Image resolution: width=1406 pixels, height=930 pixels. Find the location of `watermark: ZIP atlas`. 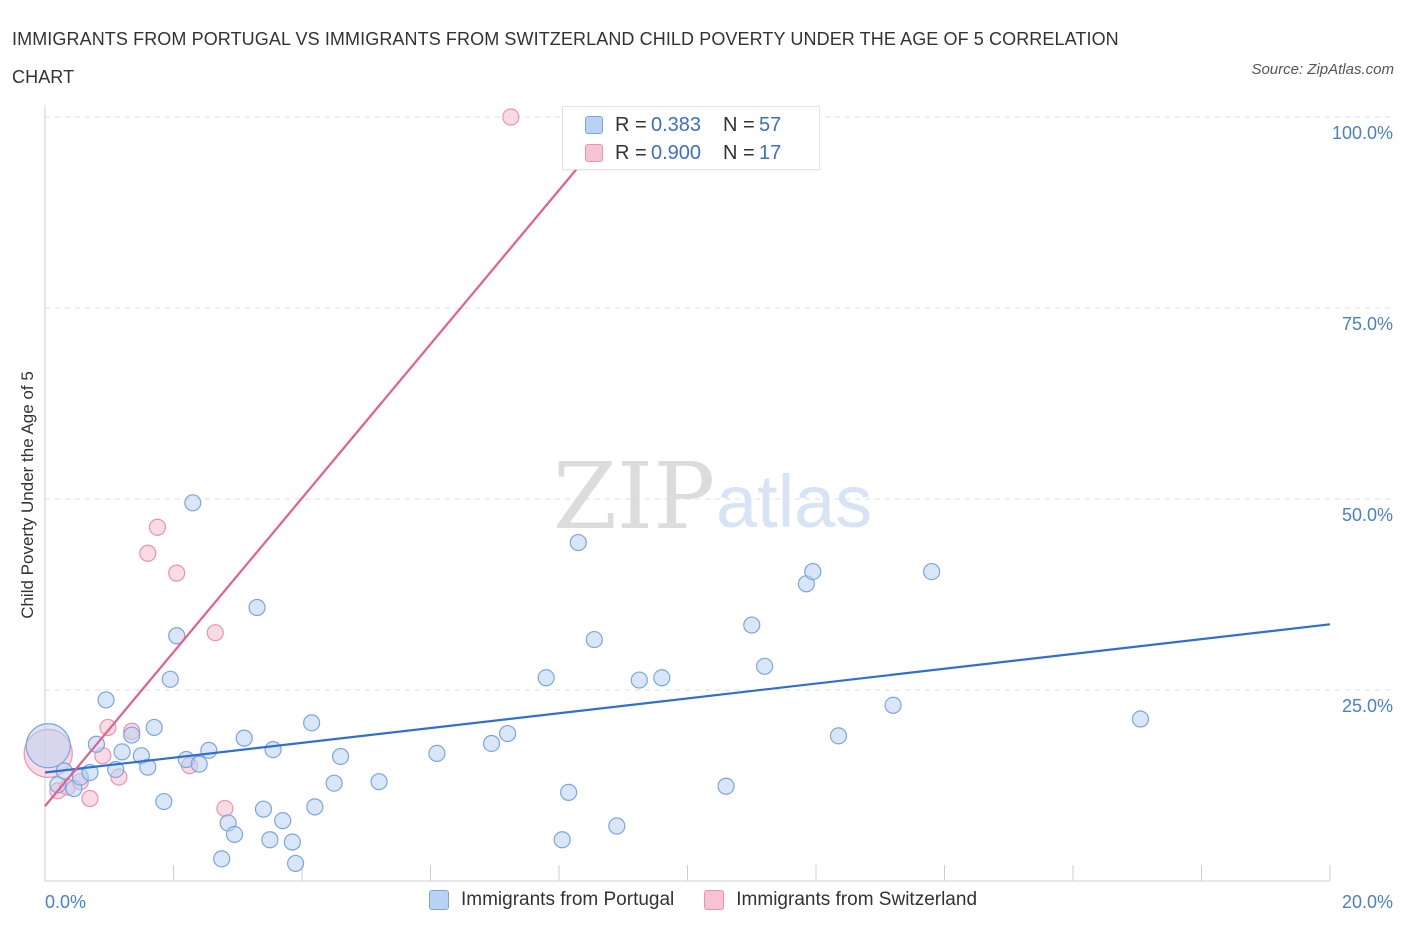

watermark: ZIP atlas is located at coordinates (712, 496).